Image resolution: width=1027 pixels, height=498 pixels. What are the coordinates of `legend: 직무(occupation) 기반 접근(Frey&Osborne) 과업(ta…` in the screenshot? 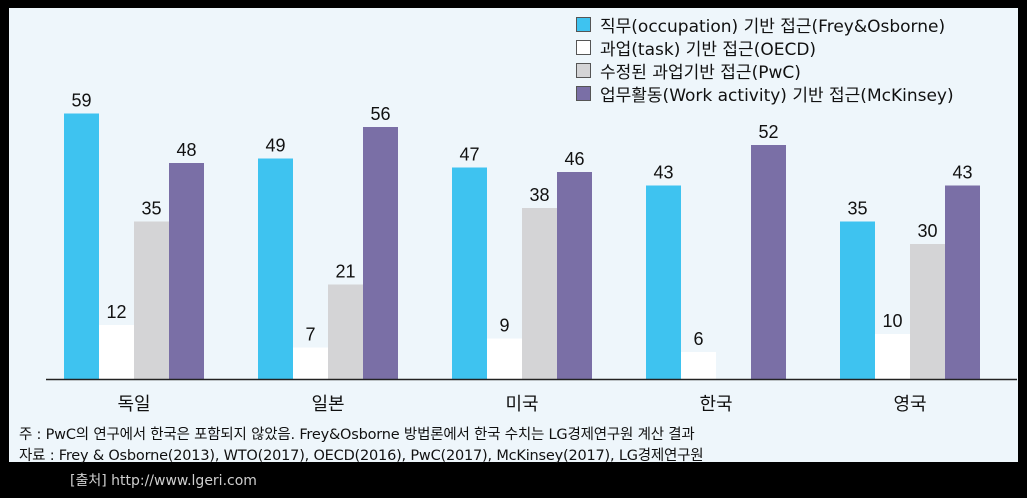 It's located at (765, 59).